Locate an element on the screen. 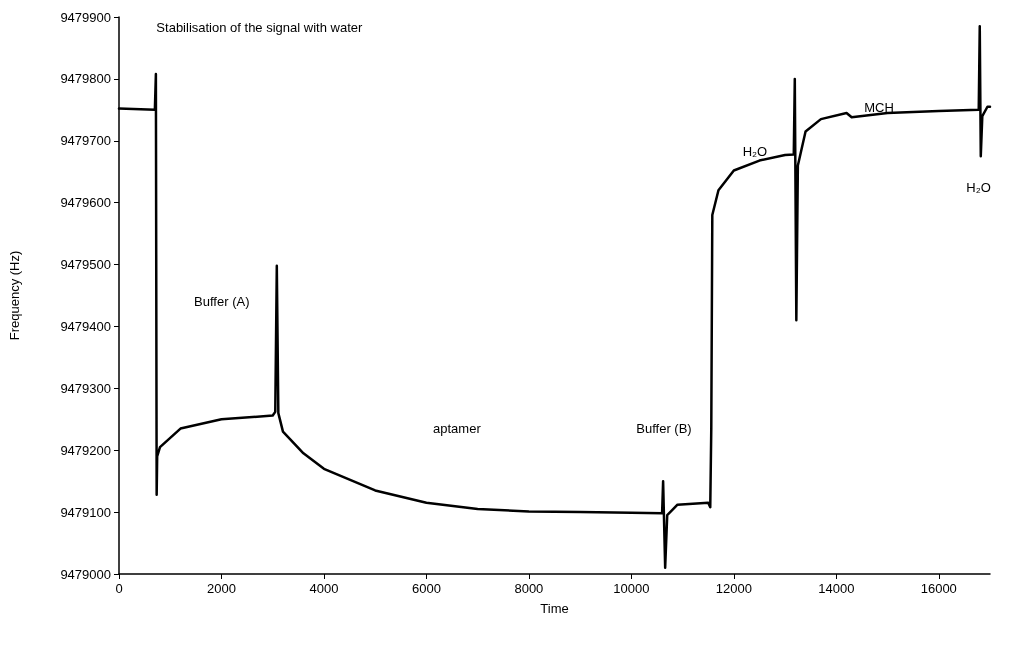 The height and width of the screenshot is (657, 1030). x-tick-label: 14000 is located at coordinates (836, 588).